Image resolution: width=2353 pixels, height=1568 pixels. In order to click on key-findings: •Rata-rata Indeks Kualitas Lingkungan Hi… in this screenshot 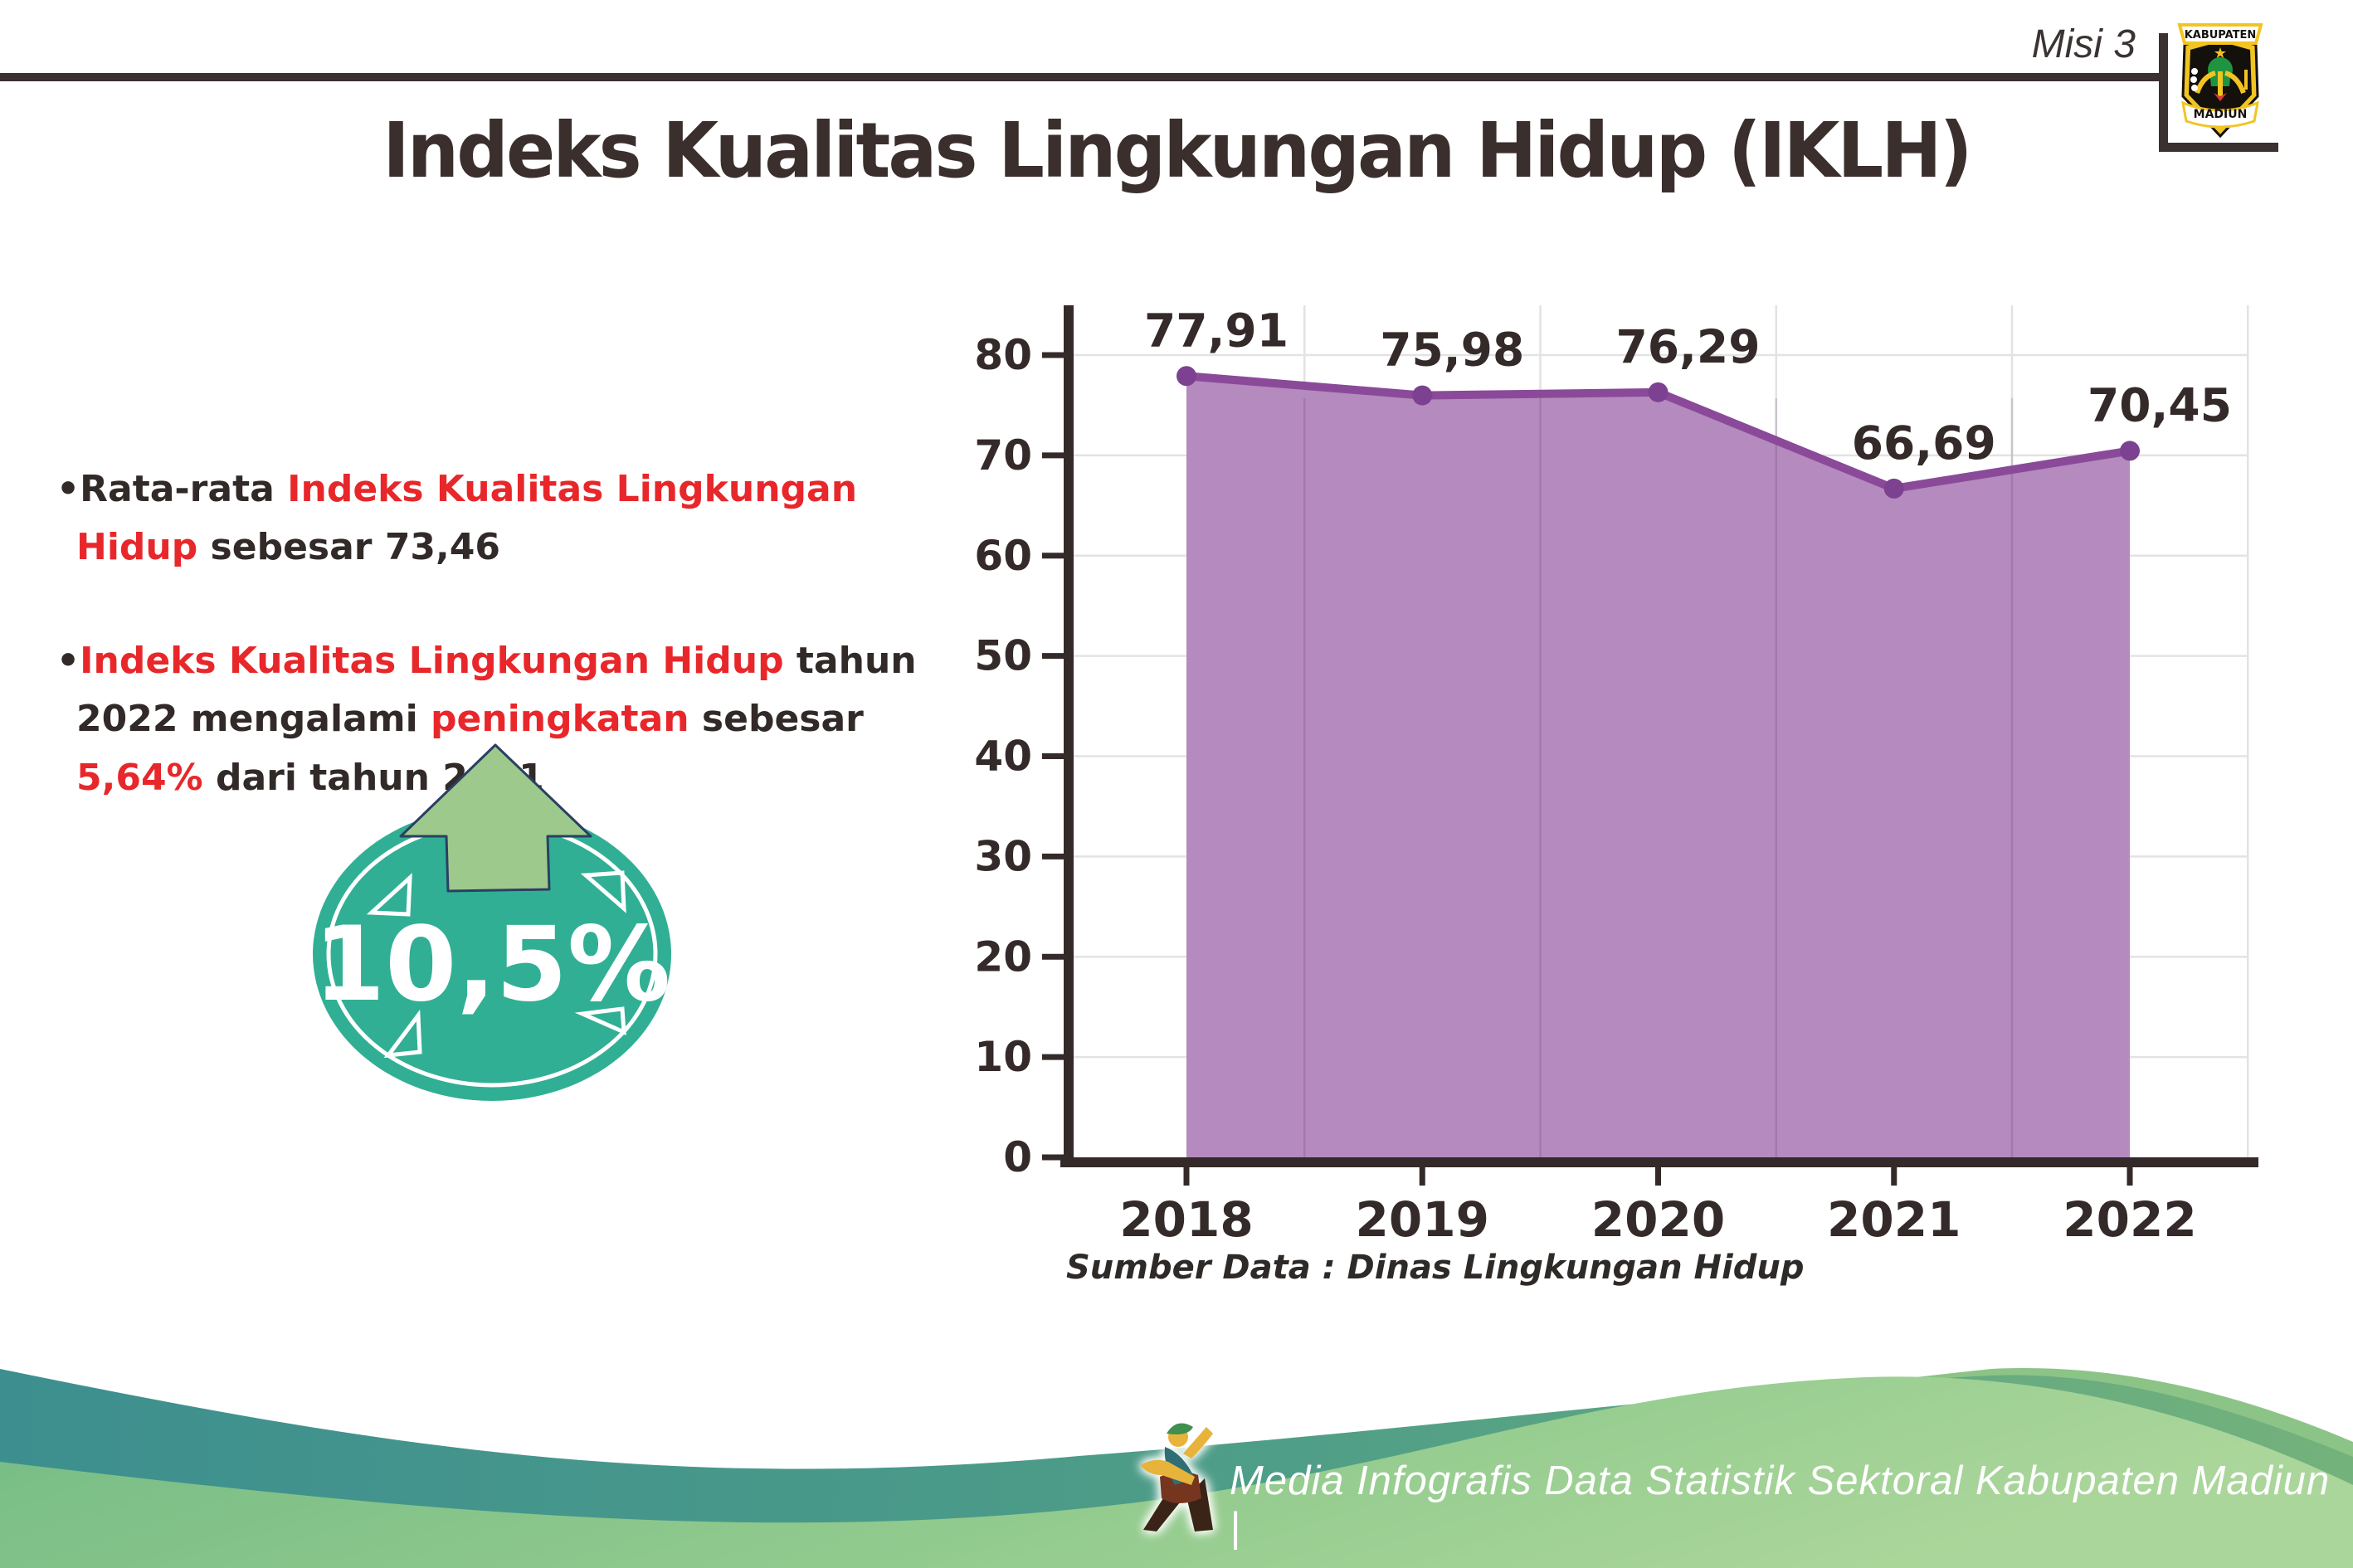, I will do `click(514, 661)`.